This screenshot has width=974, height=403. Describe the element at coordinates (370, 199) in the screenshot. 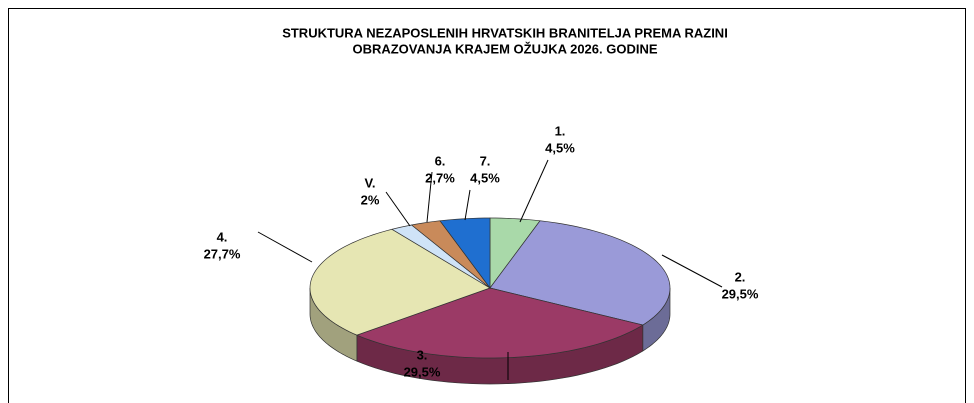

I see `slice-value-label: 2%` at that location.